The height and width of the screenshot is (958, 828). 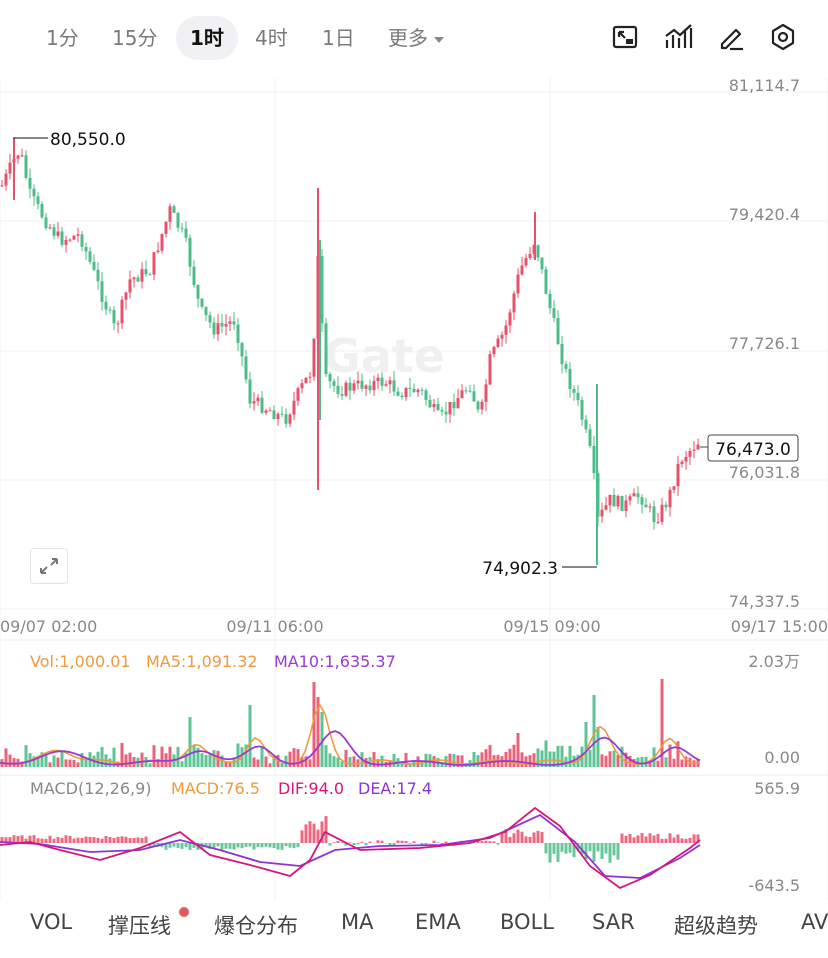 I want to click on tab-more: 更多, so click(x=416, y=38).